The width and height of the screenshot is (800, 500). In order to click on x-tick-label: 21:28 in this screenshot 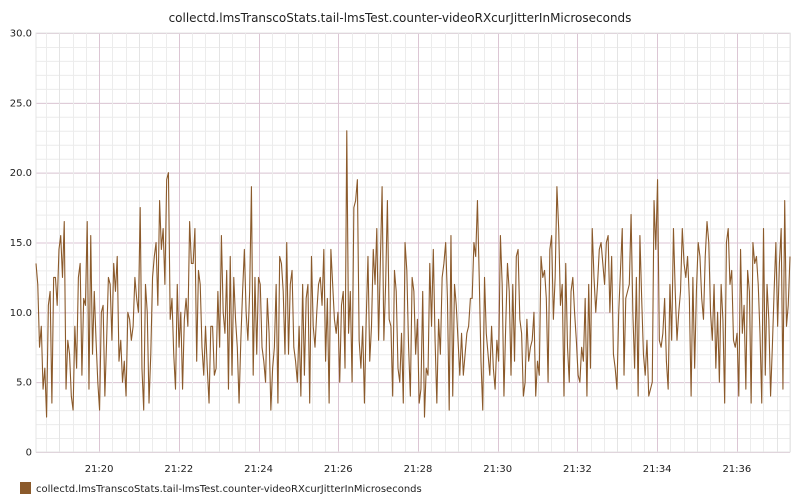, I will do `click(418, 469)`.